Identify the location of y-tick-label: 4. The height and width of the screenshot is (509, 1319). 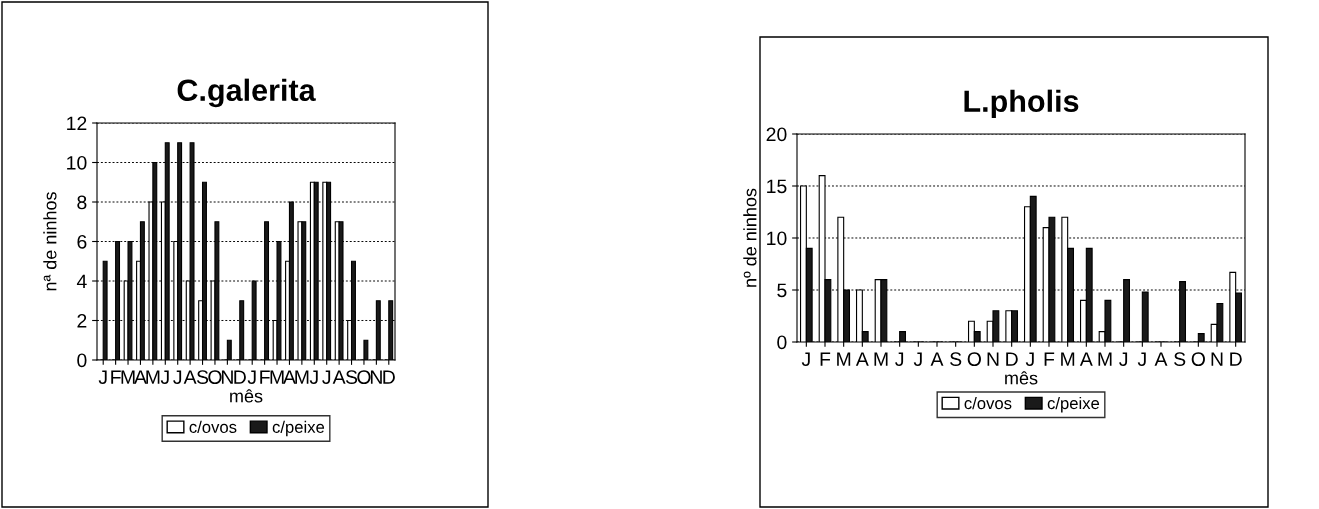
(81, 281).